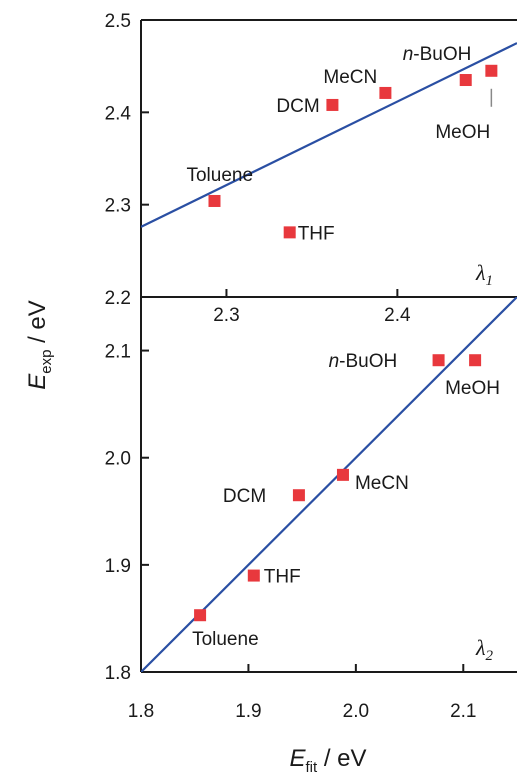 This screenshot has height=777, width=517. Describe the element at coordinates (141, 711) in the screenshot. I see `x-tick-label: 1.8` at that location.